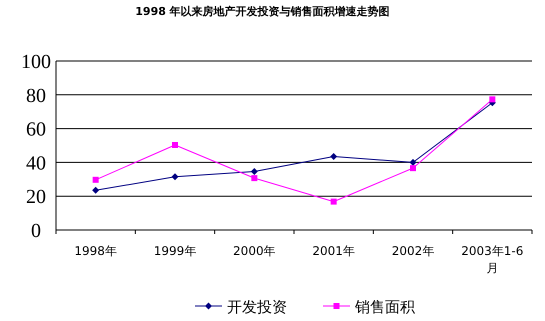 Image resolution: width=545 pixels, height=321 pixels. I want to click on y-tick-label: 100, so click(36, 62).